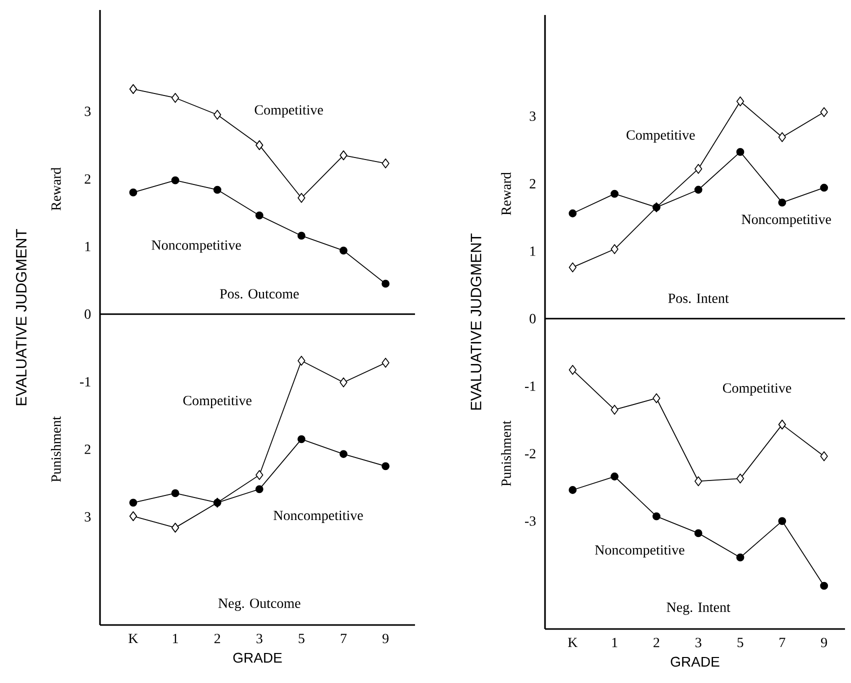  I want to click on y-tick-label: -2, so click(530, 453).